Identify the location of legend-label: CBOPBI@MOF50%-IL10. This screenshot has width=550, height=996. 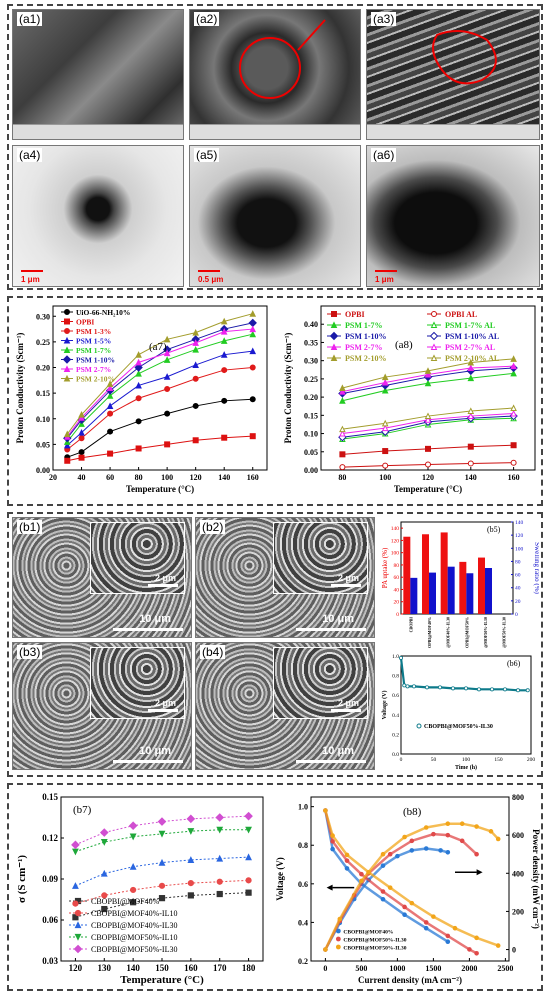
(134, 937).